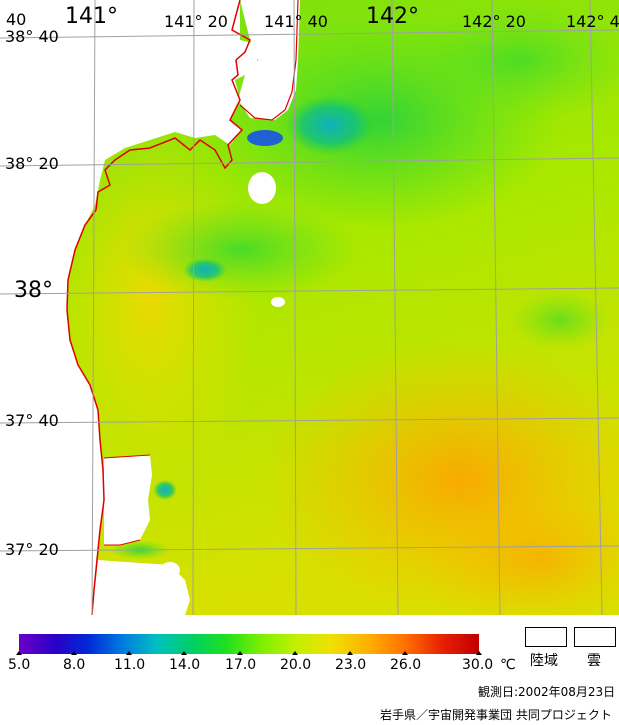 This screenshot has width=619, height=725. What do you see at coordinates (406, 665) in the screenshot?
I see `colorbar-label-26: 26.0` at bounding box center [406, 665].